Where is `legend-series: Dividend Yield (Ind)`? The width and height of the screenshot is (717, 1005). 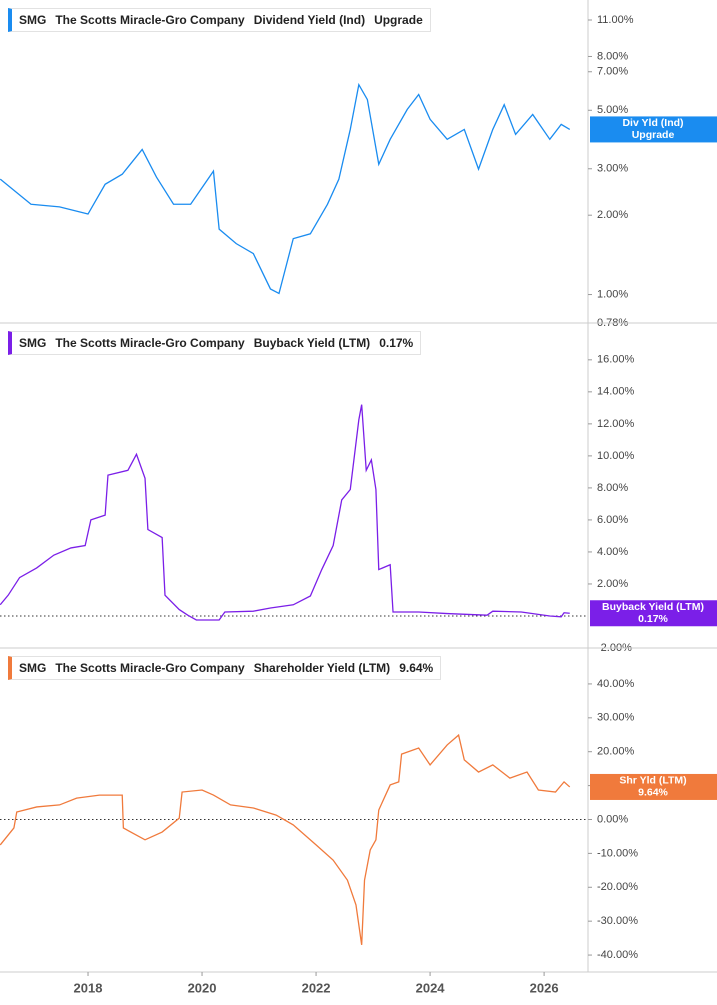 legend-series: Dividend Yield (Ind) is located at coordinates (309, 20).